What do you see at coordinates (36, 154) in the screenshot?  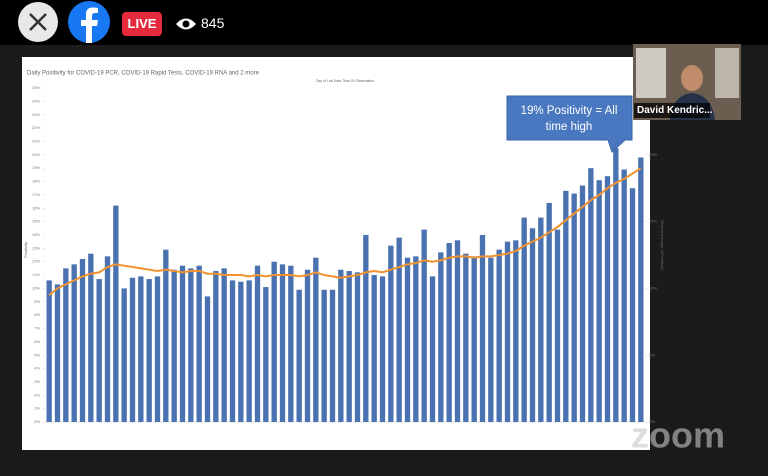 I see `y-tick-label: 20%` at bounding box center [36, 154].